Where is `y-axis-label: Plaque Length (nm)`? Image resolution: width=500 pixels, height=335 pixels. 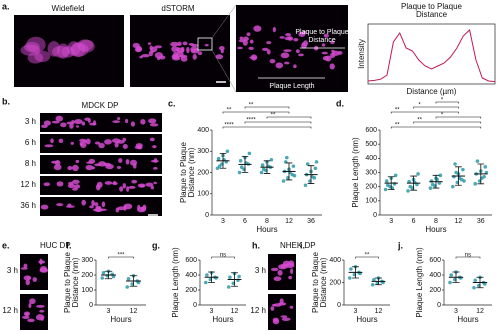
y-axis-label: Plaque Length (nm) is located at coordinates (419, 282).